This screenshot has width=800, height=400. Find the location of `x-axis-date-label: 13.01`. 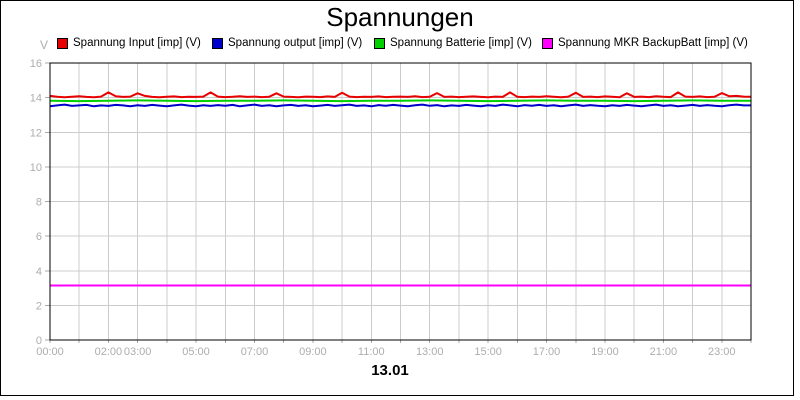

x-axis-date-label: 13.01 is located at coordinates (390, 370).